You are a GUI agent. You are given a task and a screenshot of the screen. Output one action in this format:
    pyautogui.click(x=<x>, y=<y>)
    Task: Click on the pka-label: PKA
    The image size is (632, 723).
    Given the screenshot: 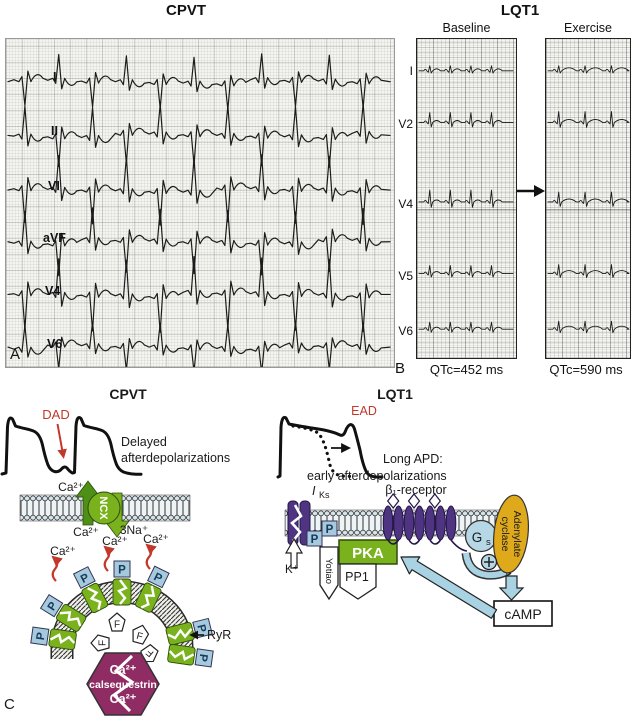 What is the action you would take?
    pyautogui.click(x=368, y=553)
    